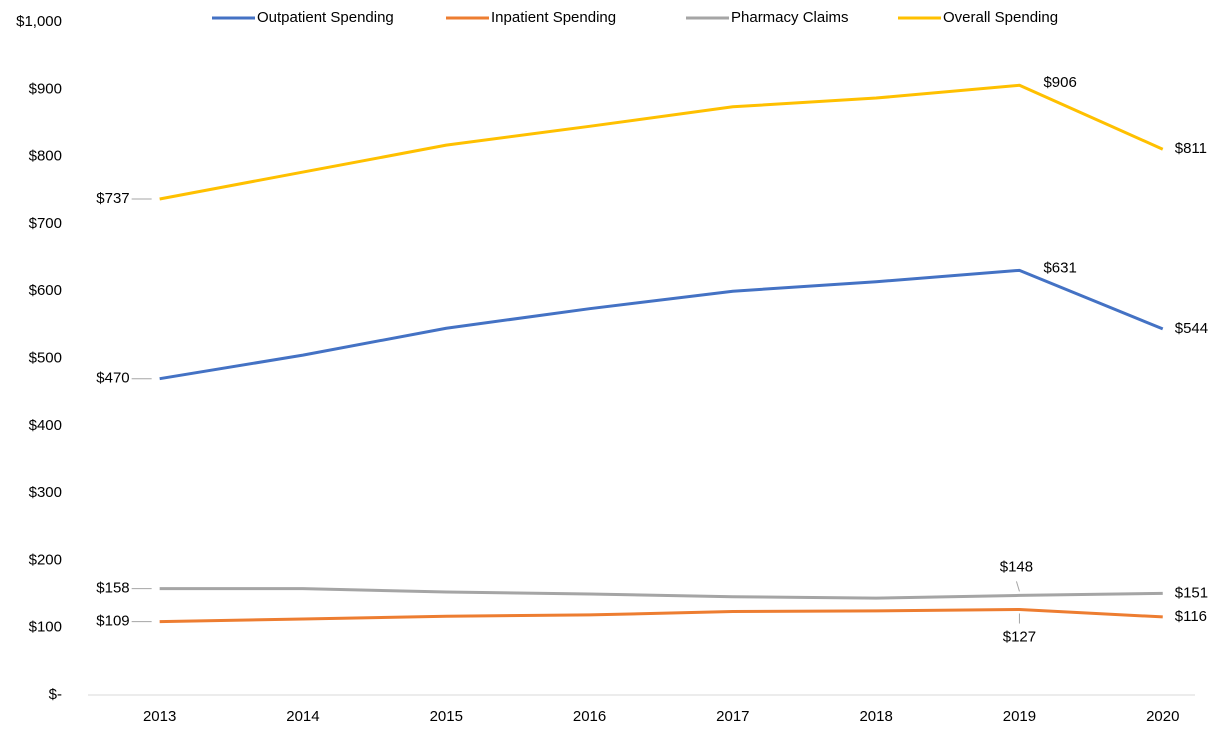  I want to click on x-tick-label: 2017, so click(732, 716).